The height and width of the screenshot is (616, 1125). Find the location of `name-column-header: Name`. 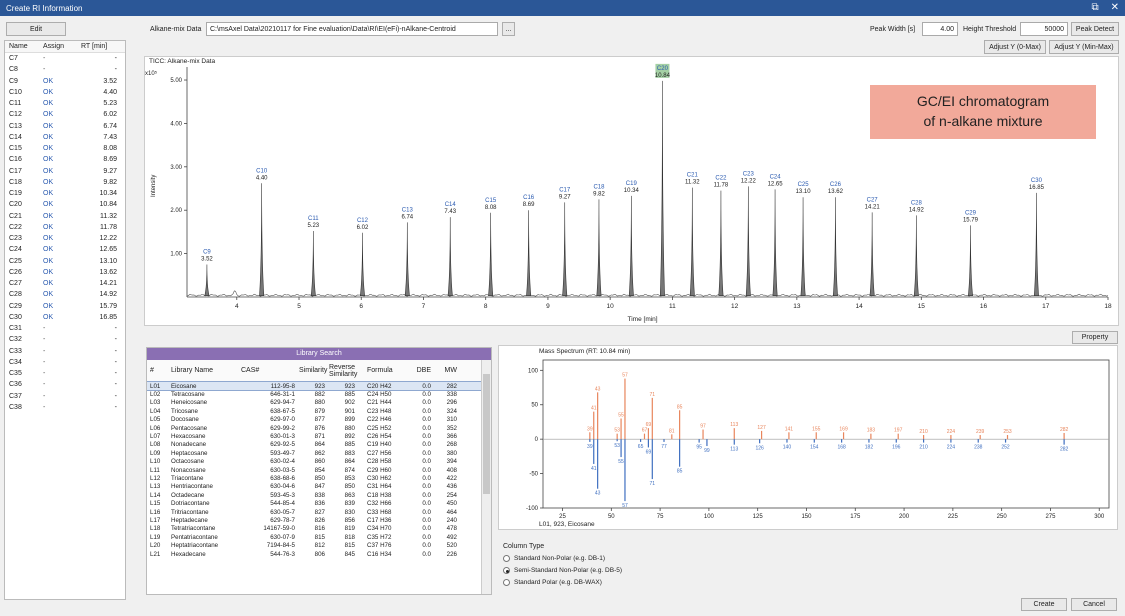

name-column-header: Name is located at coordinates (18, 46).